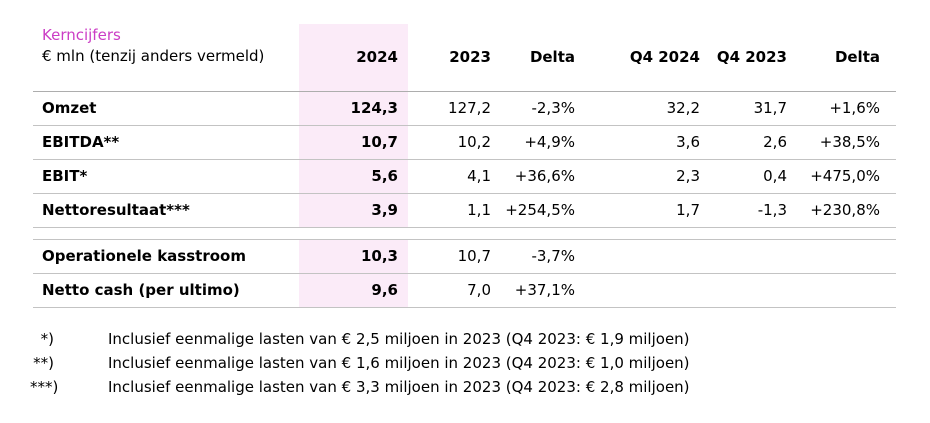  Describe the element at coordinates (44, 387) in the screenshot. I see `footnote-marker: ***)` at that location.